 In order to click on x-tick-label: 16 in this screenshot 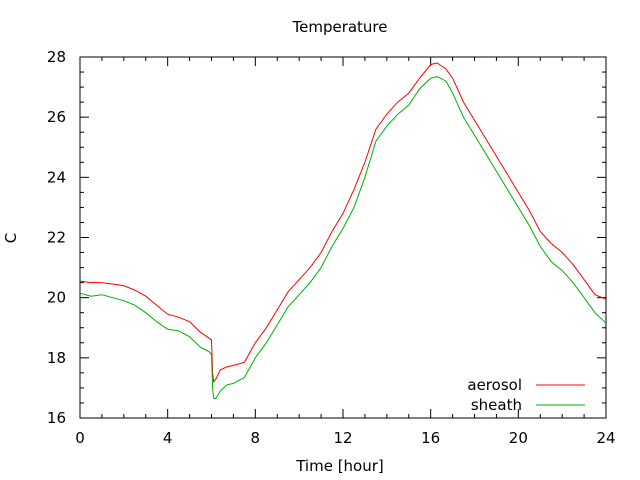, I will do `click(430, 438)`.